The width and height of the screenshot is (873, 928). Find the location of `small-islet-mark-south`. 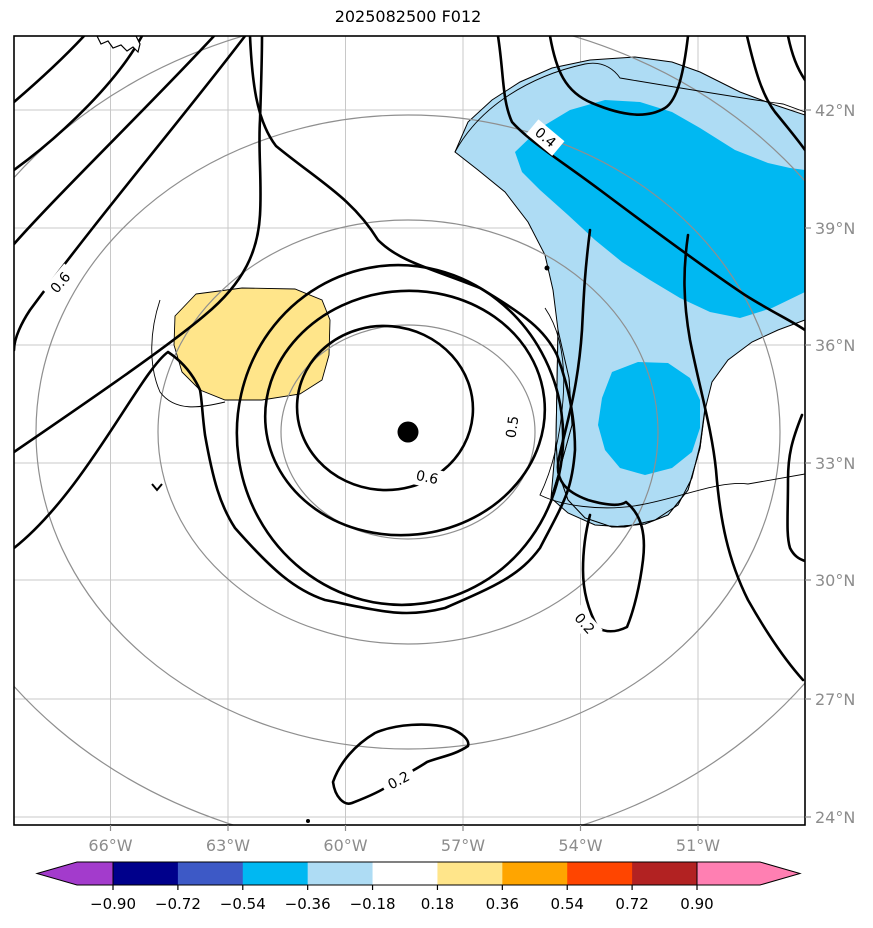

small-islet-mark-south is located at coordinates (308, 821).